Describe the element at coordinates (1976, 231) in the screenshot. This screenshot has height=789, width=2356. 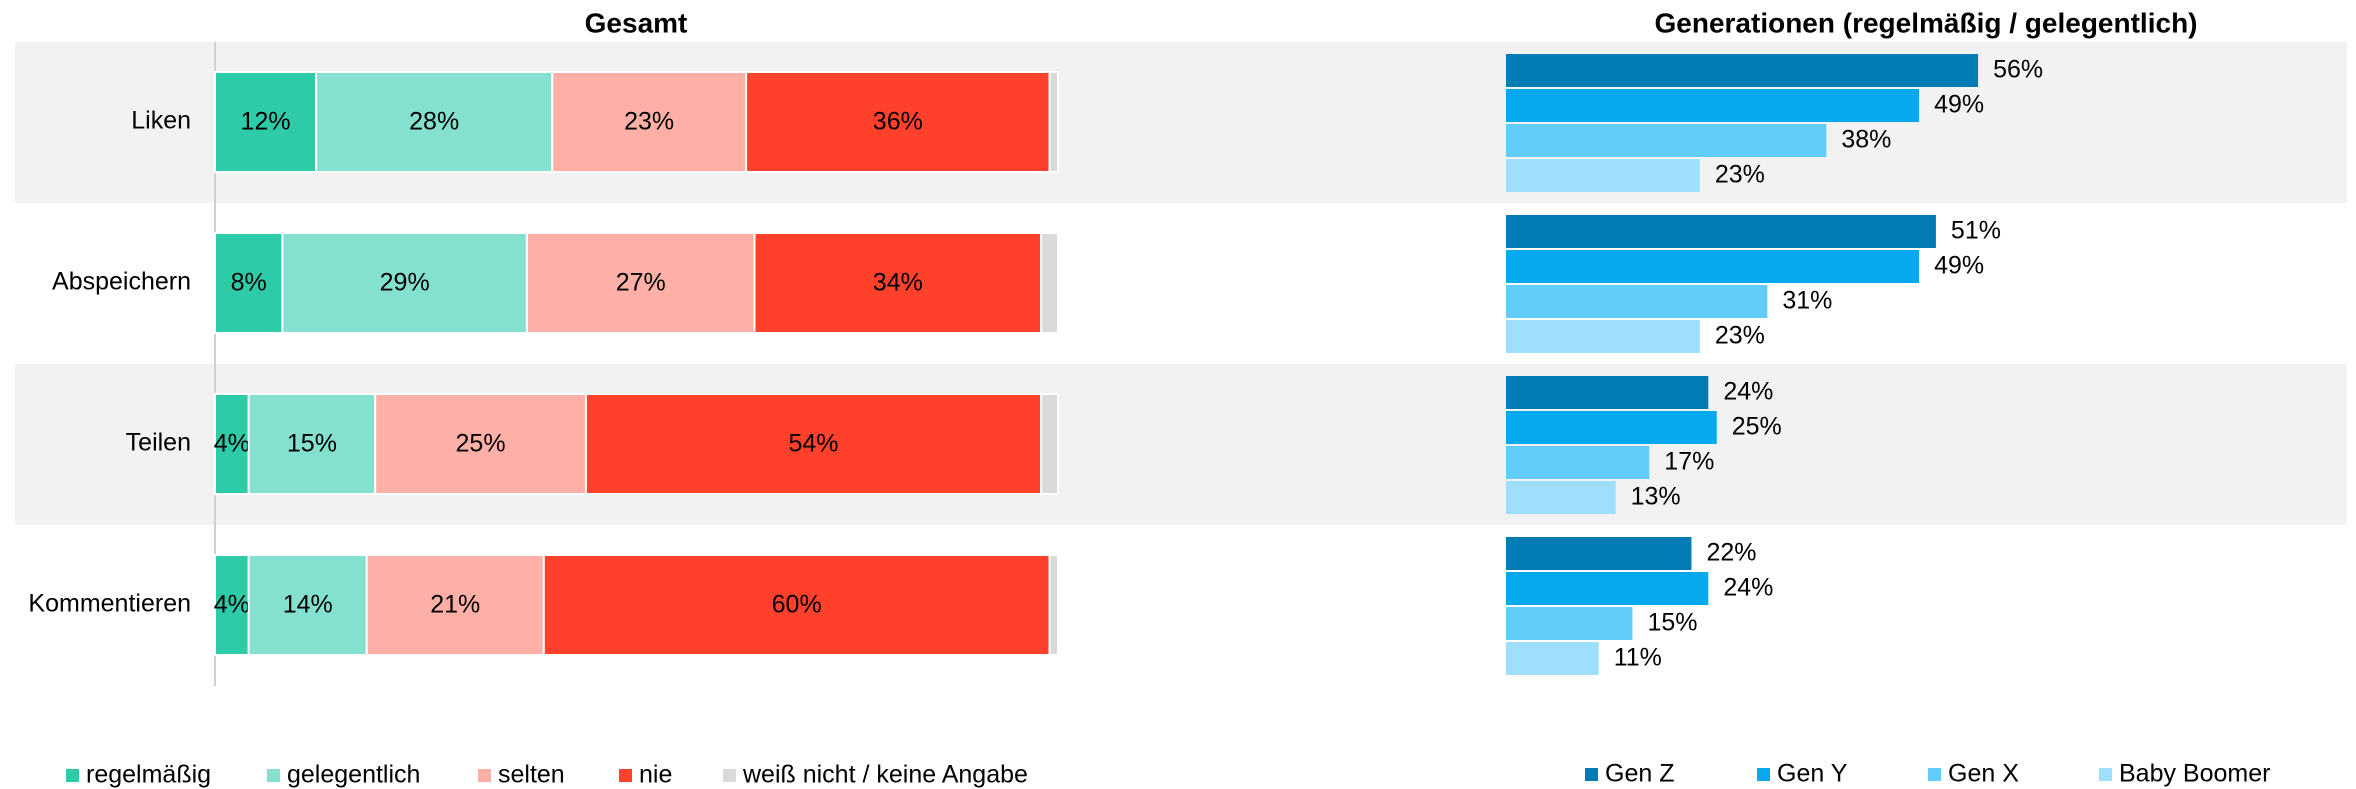
I see `data-label: 51%` at that location.